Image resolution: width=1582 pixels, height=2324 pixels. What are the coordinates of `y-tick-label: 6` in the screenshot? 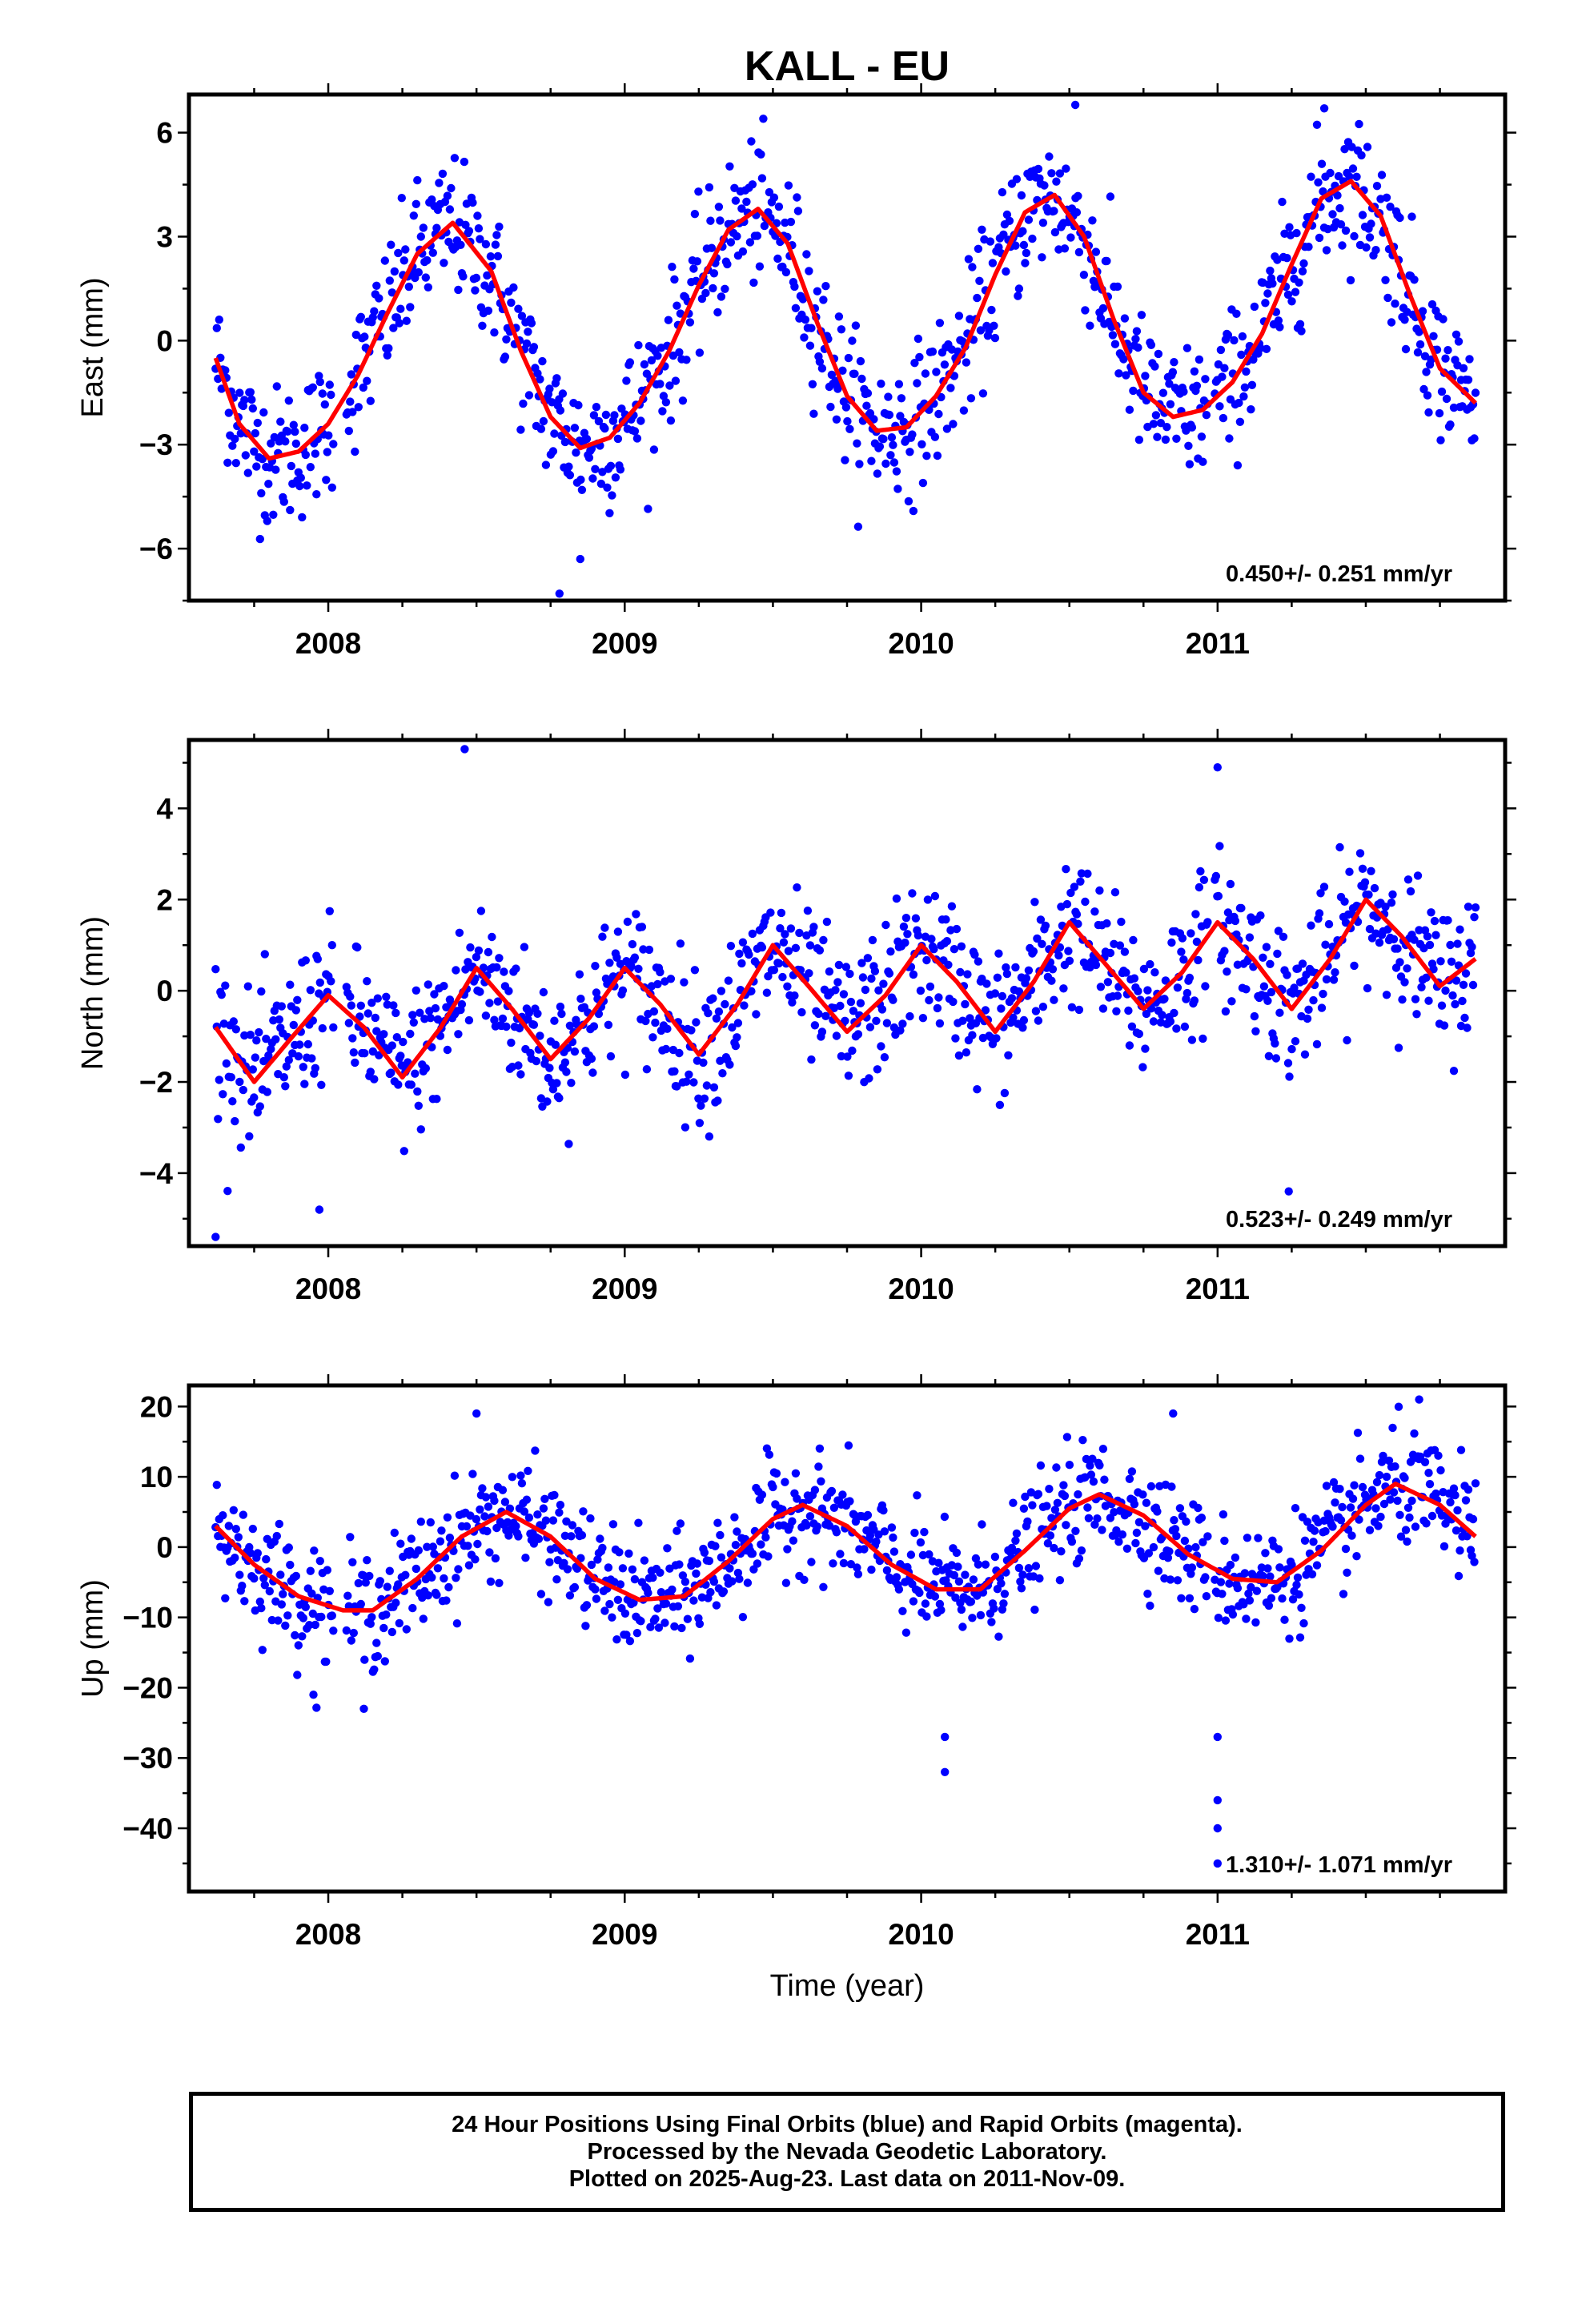 It's located at (164, 133).